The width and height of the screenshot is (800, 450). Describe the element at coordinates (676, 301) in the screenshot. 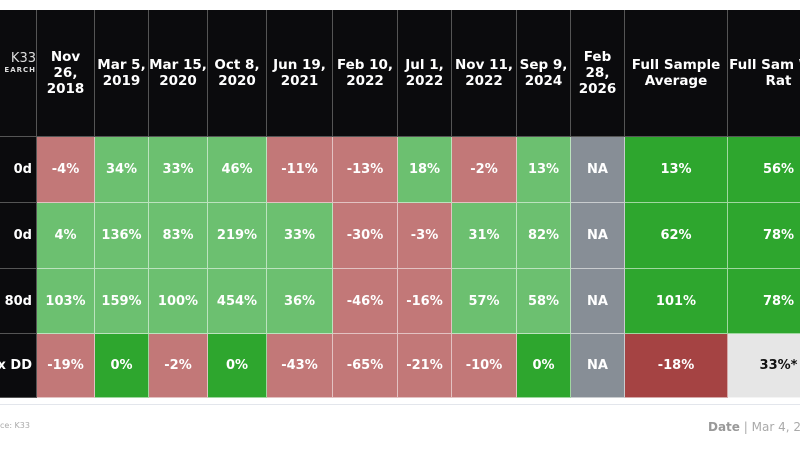

I see `table-cell: 101%` at that location.